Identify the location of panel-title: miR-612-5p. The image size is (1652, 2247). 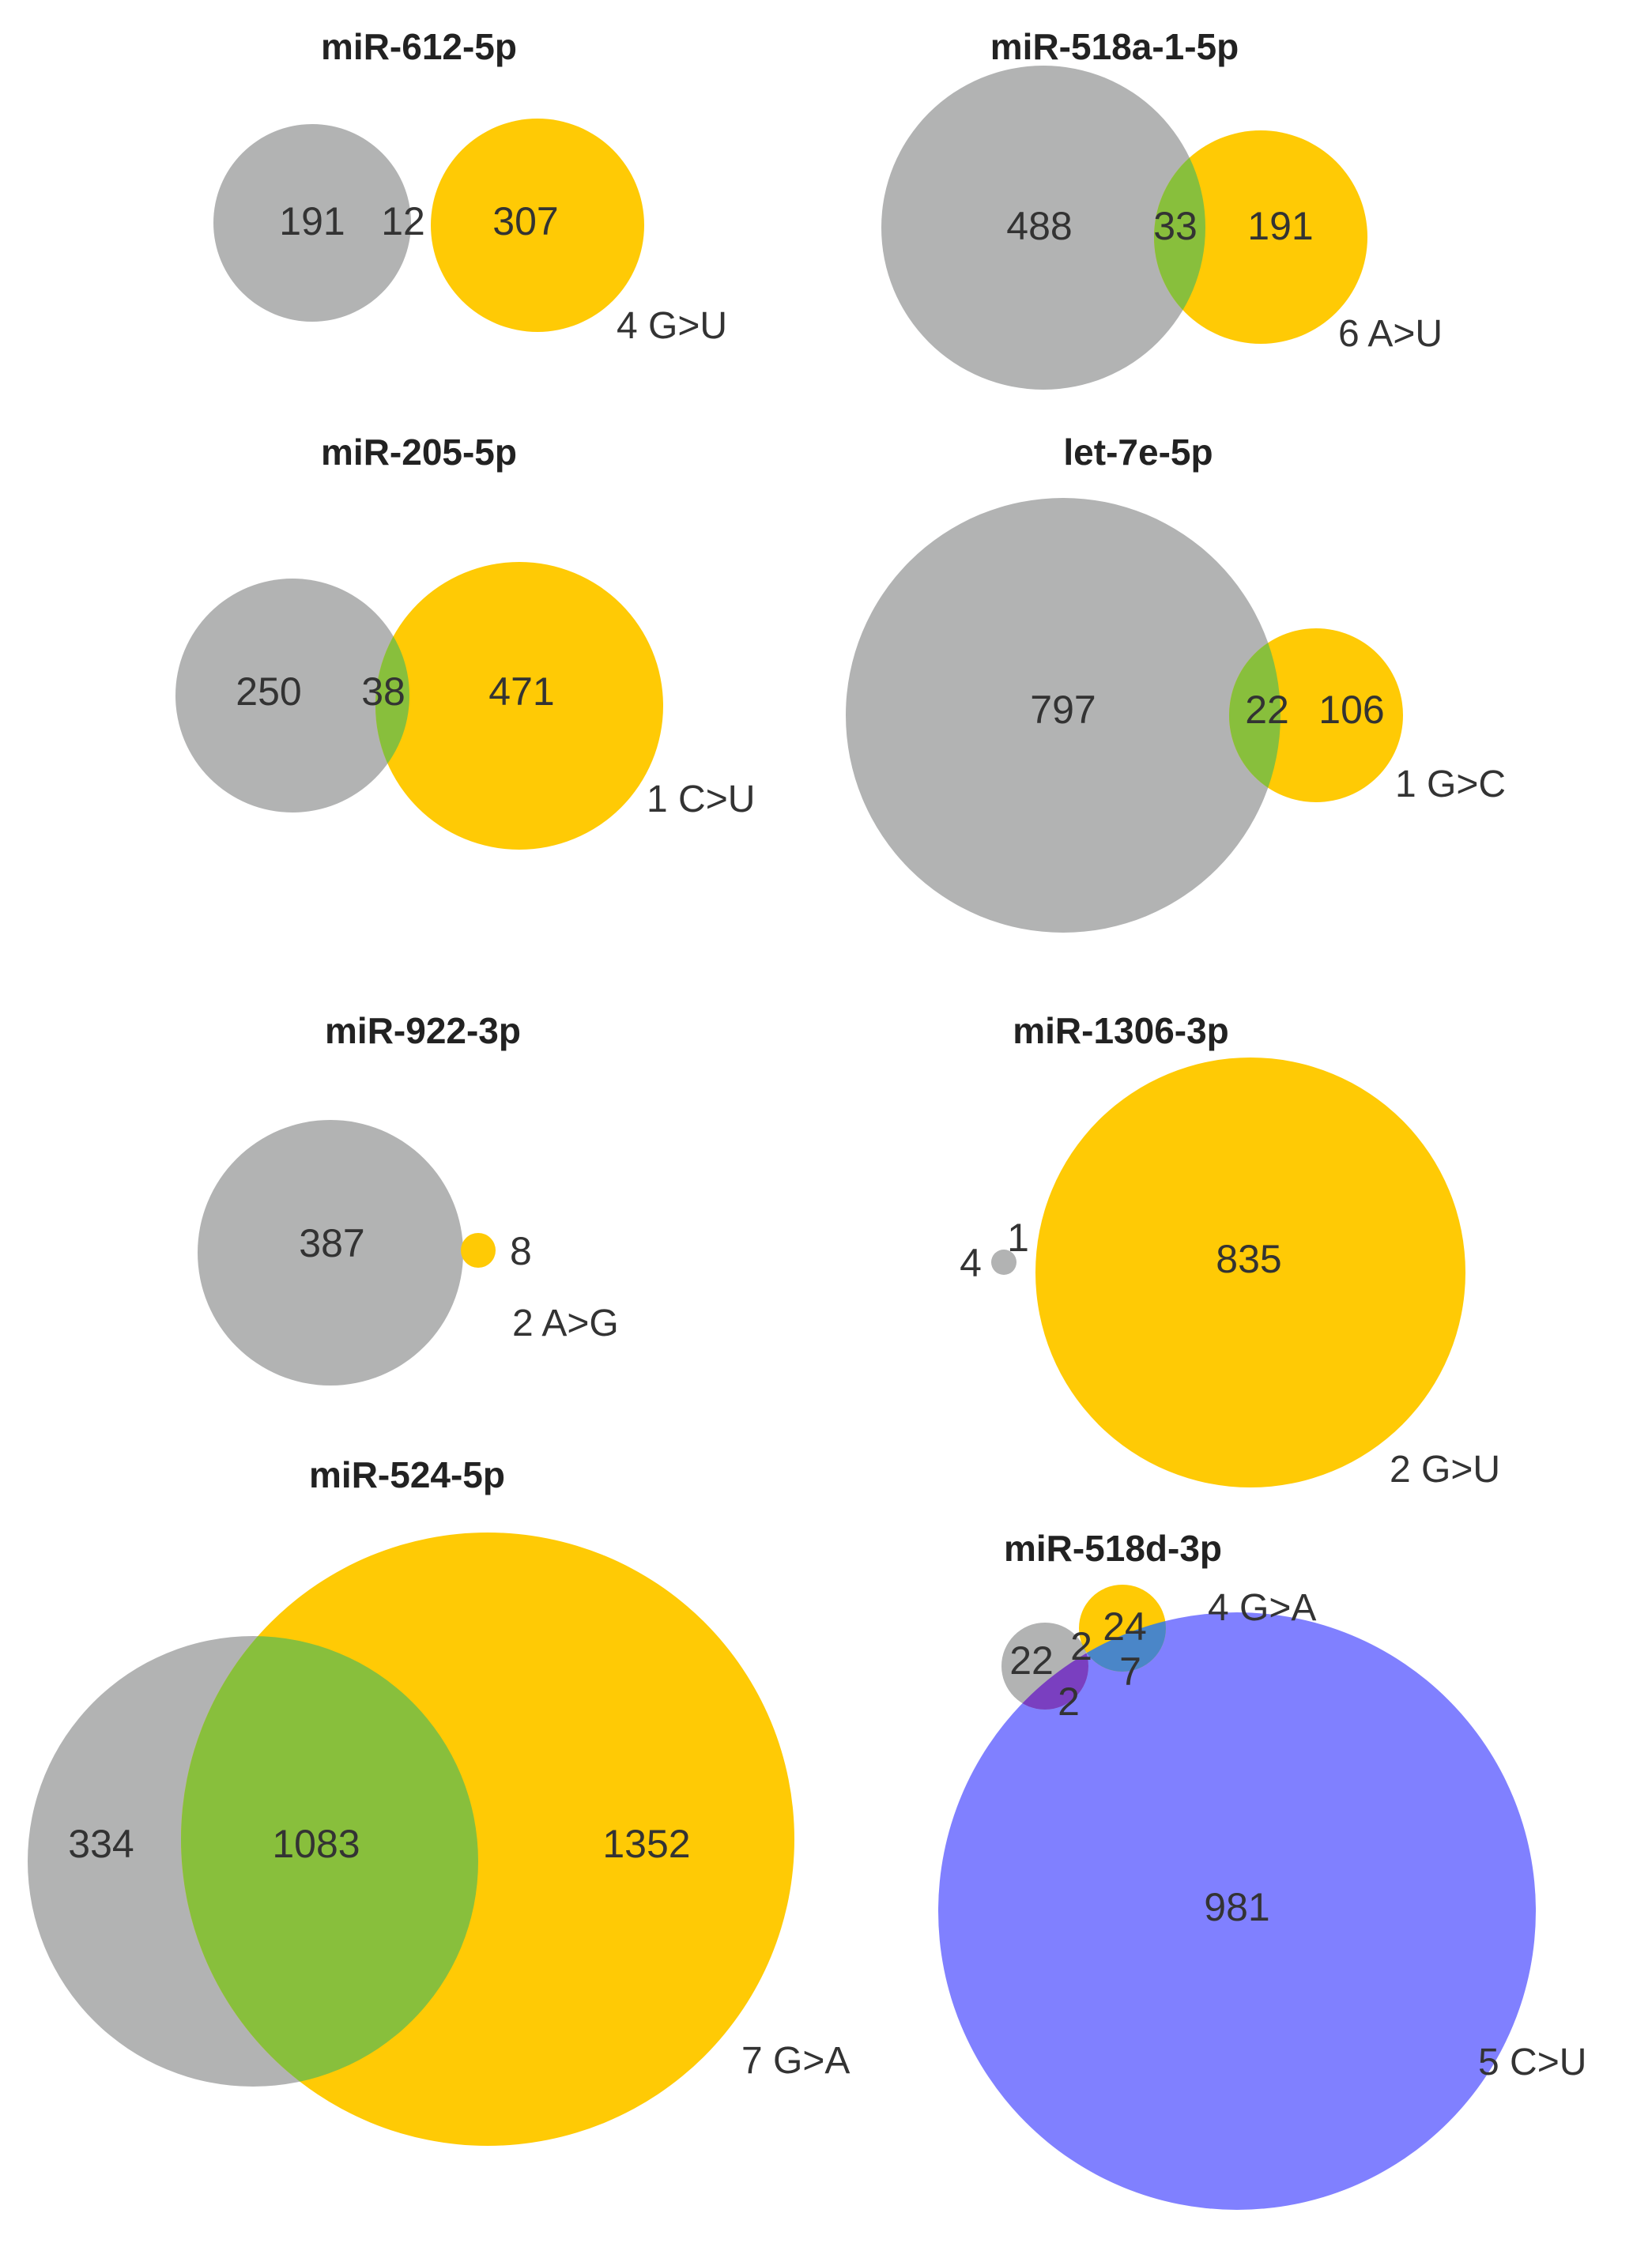
(419, 46).